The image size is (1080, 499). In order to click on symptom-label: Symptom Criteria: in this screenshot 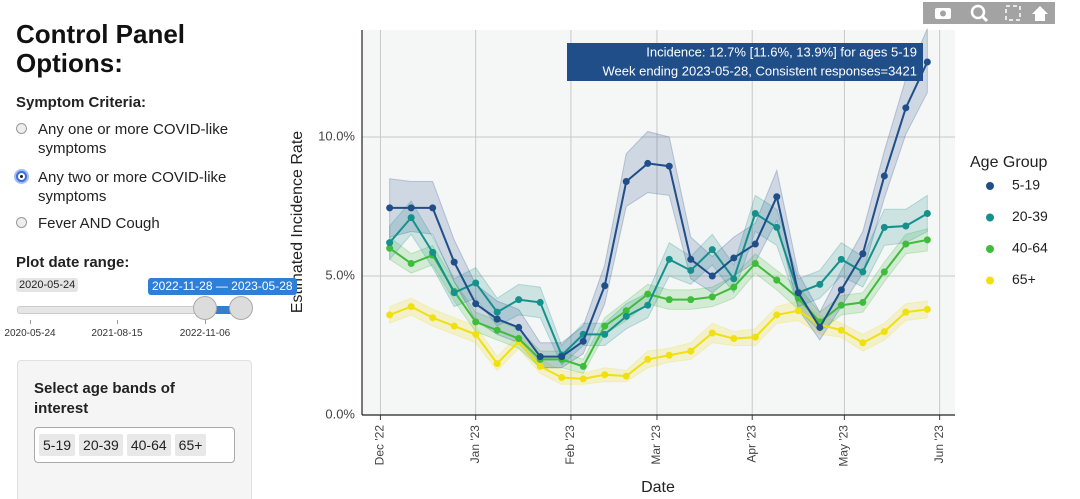, I will do `click(81, 102)`.